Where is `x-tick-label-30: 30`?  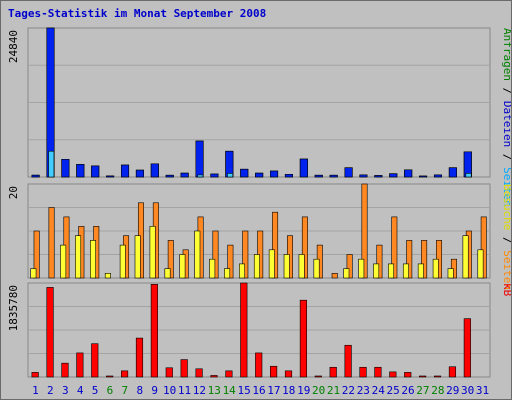
x-tick-label-30: 30 is located at coordinates (467, 390).